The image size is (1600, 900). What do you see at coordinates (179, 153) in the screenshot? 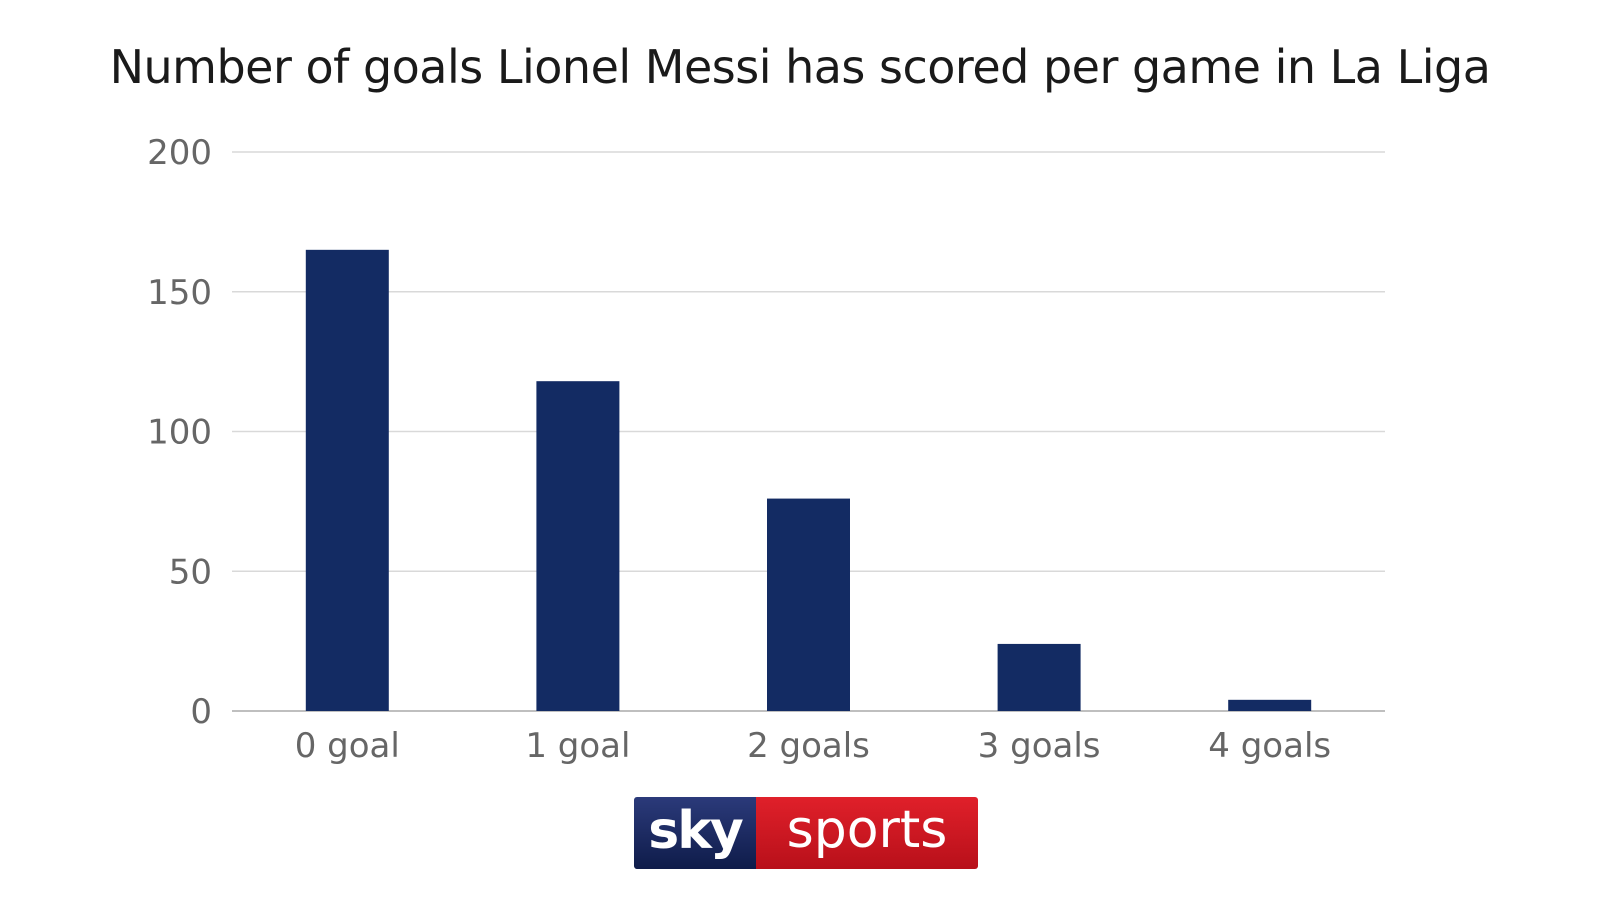
I see `y-tick-label: 200` at bounding box center [179, 153].